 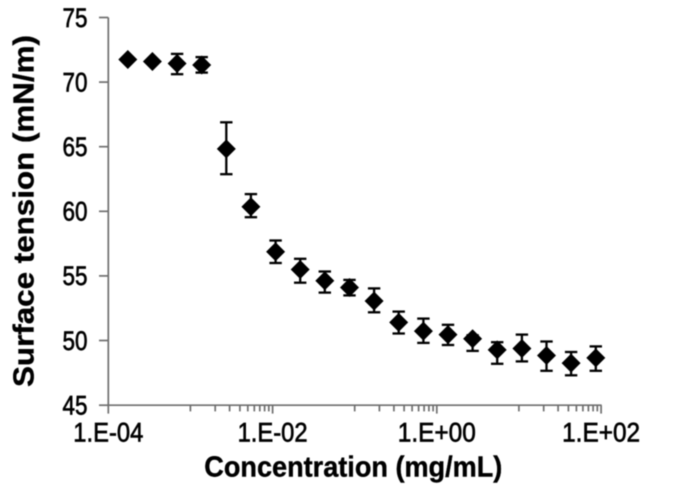 What do you see at coordinates (353, 467) in the screenshot?
I see `svg-text: Concentration (mg/mL)` at bounding box center [353, 467].